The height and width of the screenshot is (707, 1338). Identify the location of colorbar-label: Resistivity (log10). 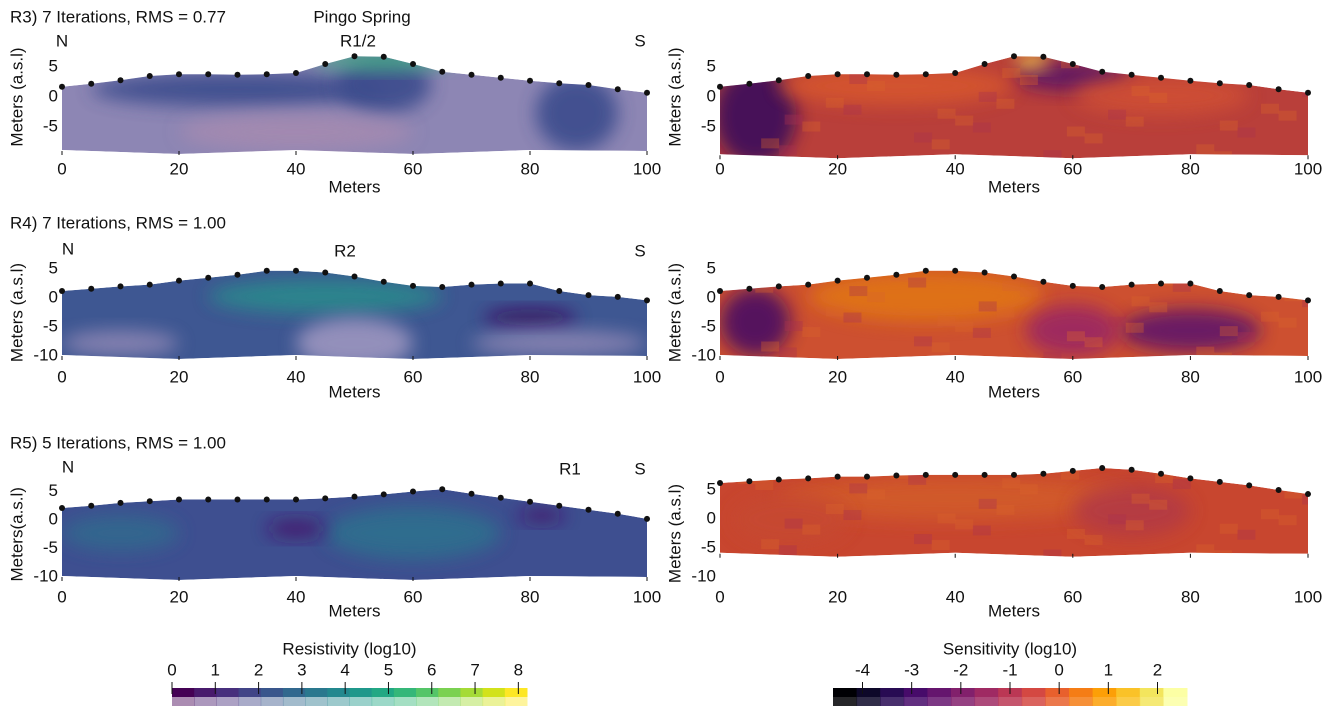
(349, 648).